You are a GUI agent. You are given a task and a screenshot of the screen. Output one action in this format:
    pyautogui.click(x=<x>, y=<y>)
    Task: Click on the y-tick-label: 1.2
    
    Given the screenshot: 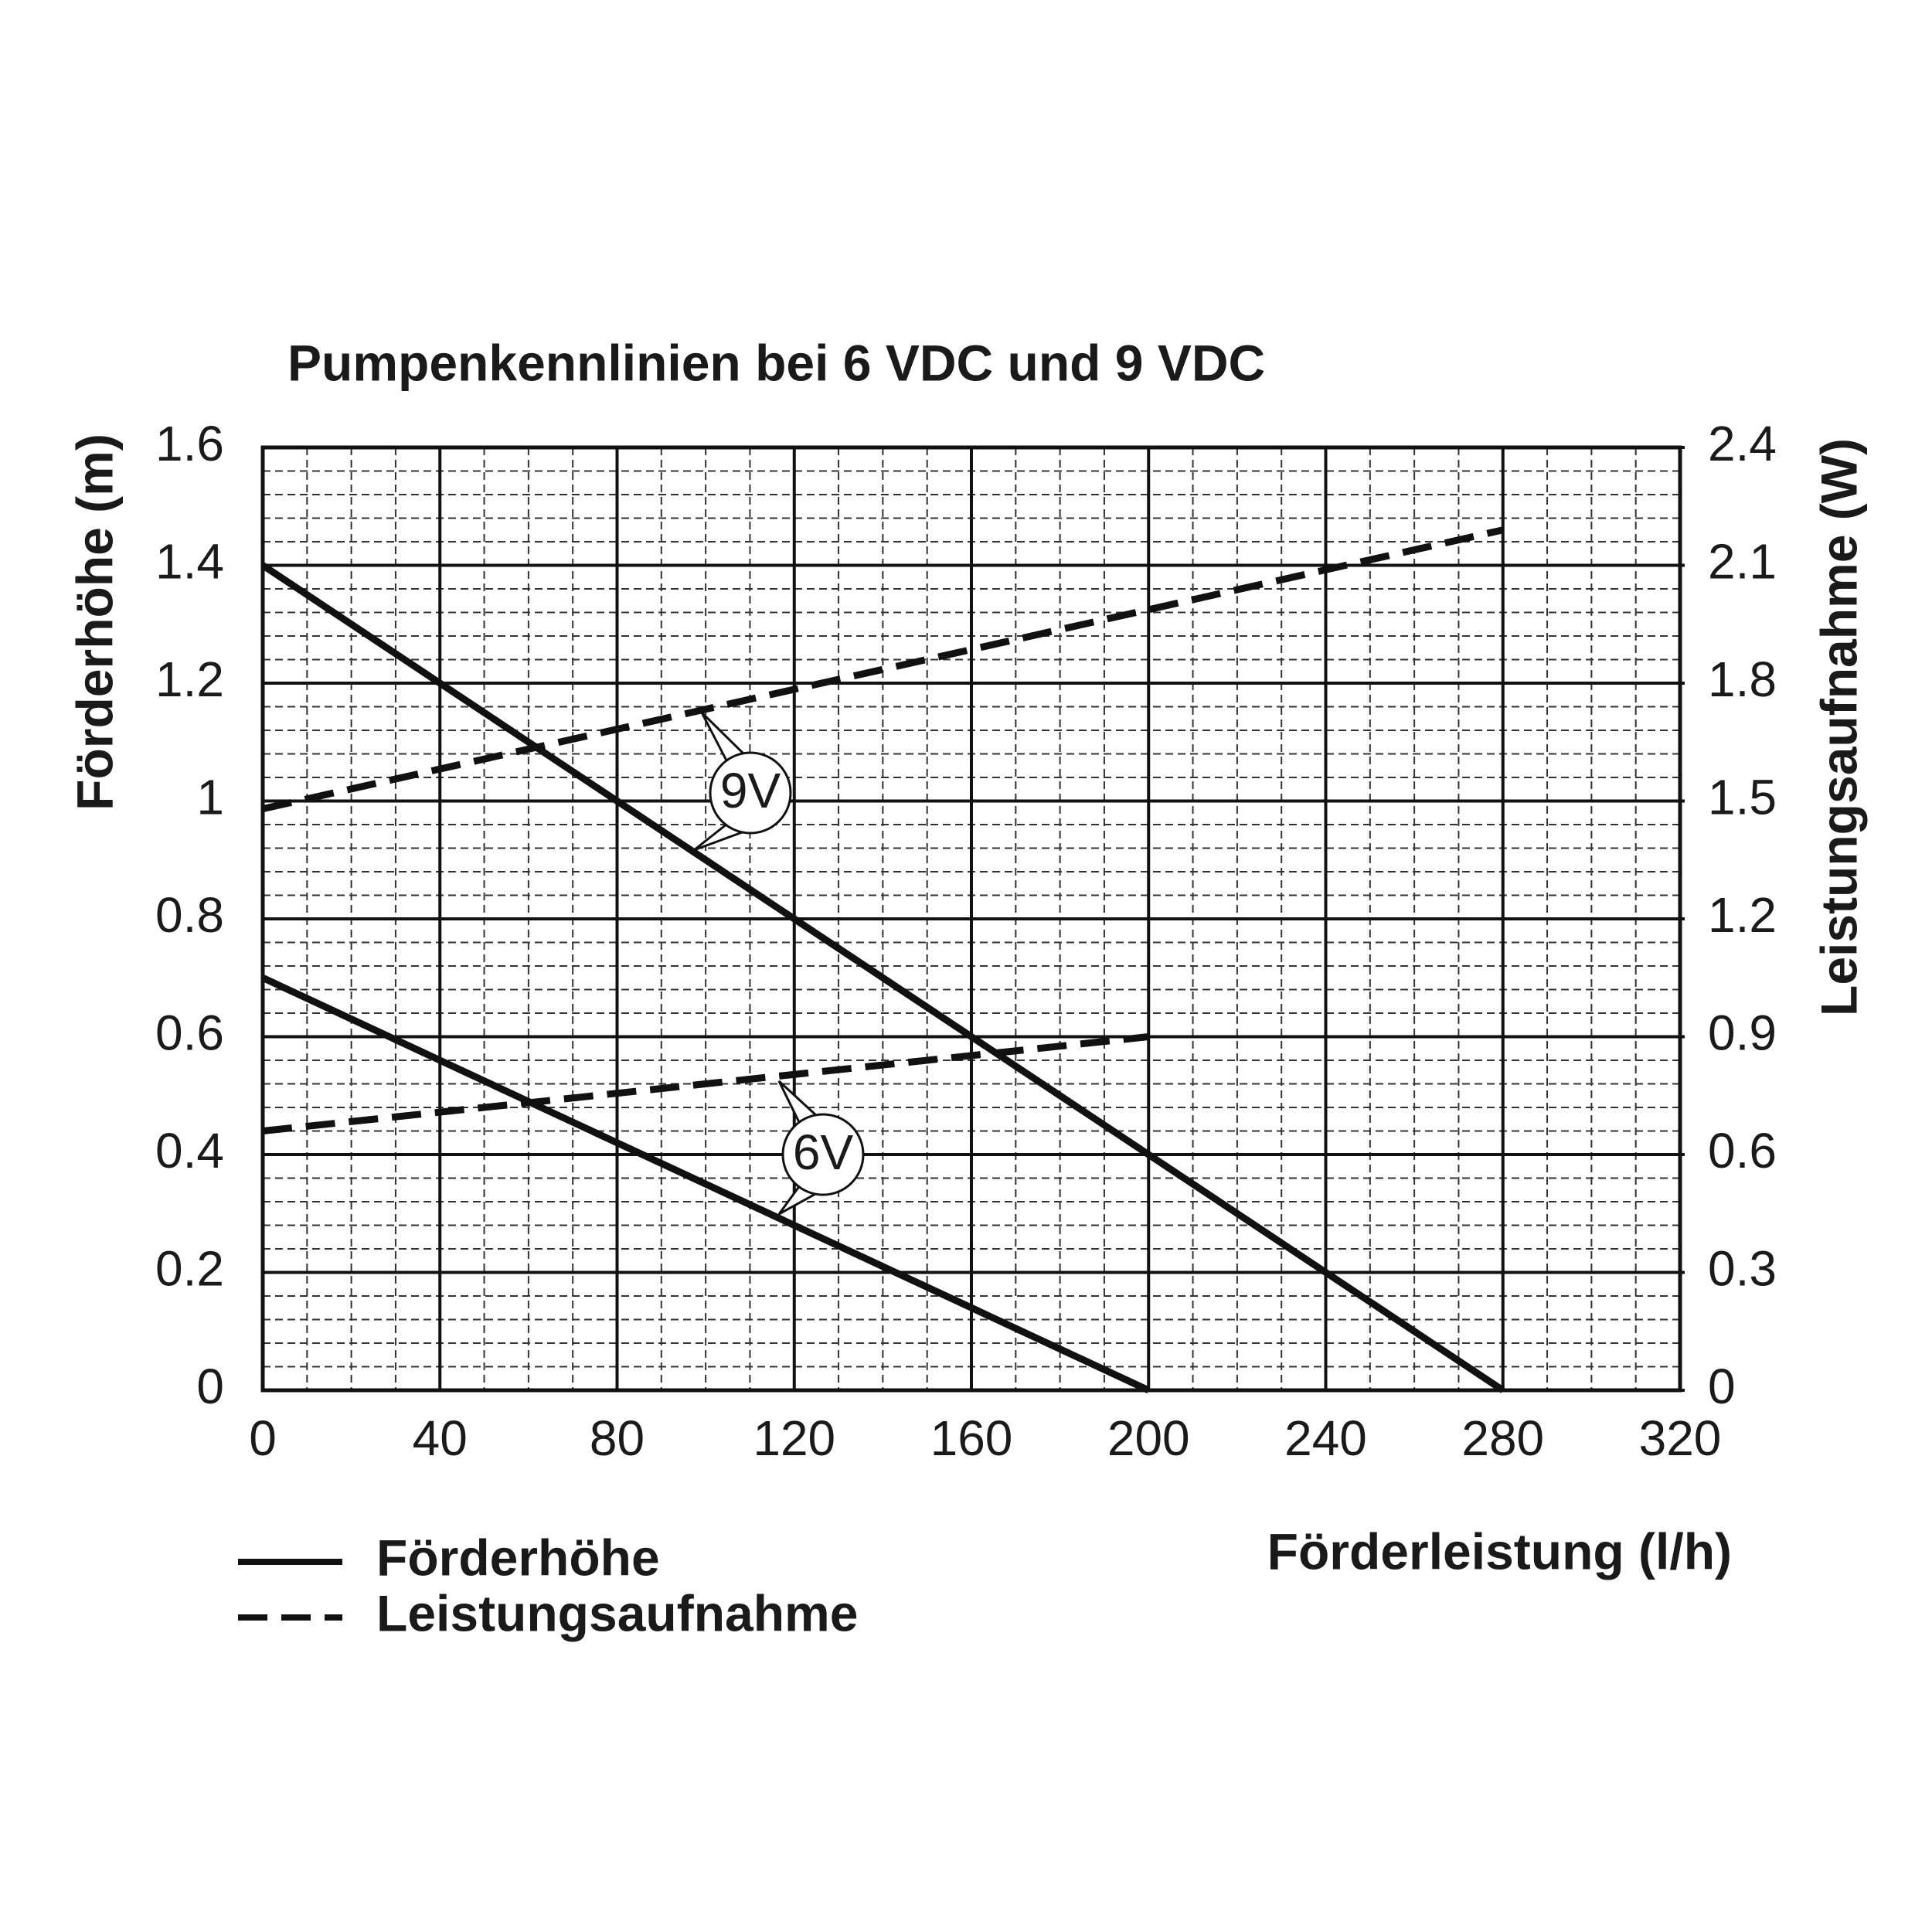 What is the action you would take?
    pyautogui.click(x=190, y=679)
    